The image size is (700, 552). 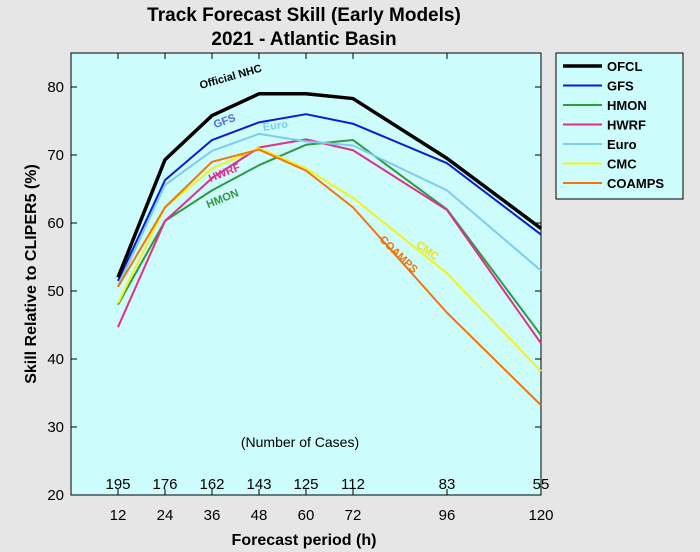 What do you see at coordinates (118, 515) in the screenshot?
I see `x-tick-label: 12` at bounding box center [118, 515].